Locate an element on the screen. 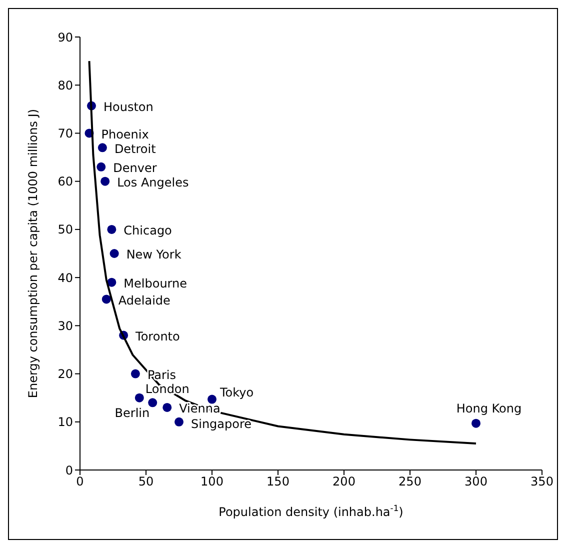  annotation: Los Angeles is located at coordinates (153, 183).